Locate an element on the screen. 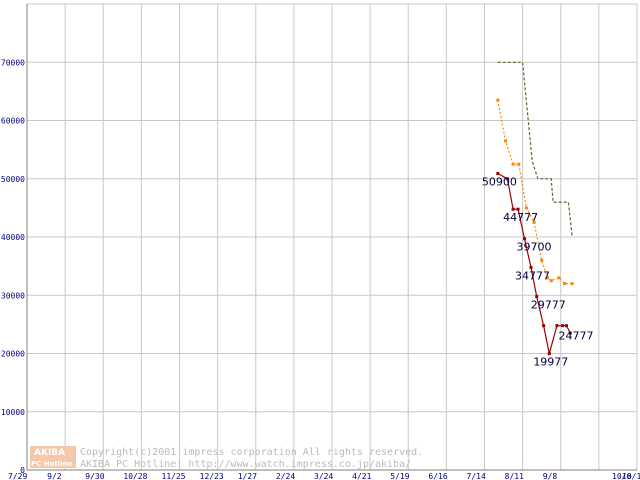 Image resolution: width=640 pixels, height=480 pixels. watermark-logo-top: AKIBA is located at coordinates (49, 453).